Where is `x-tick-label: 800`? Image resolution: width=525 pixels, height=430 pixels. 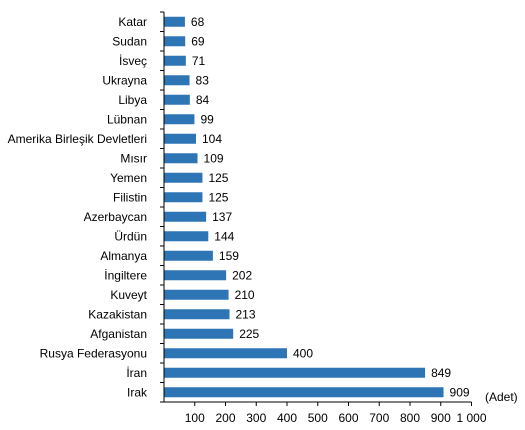 x-tick-label: 800 is located at coordinates (410, 418).